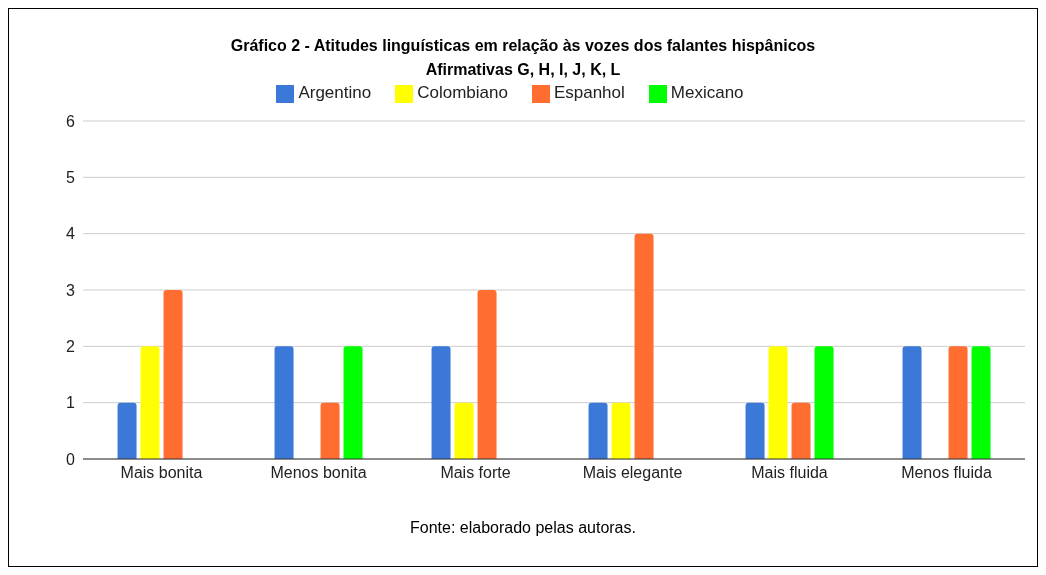 Image resolution: width=1046 pixels, height=575 pixels. What do you see at coordinates (318, 473) in the screenshot?
I see `x-tick-label: Menos bonita` at bounding box center [318, 473].